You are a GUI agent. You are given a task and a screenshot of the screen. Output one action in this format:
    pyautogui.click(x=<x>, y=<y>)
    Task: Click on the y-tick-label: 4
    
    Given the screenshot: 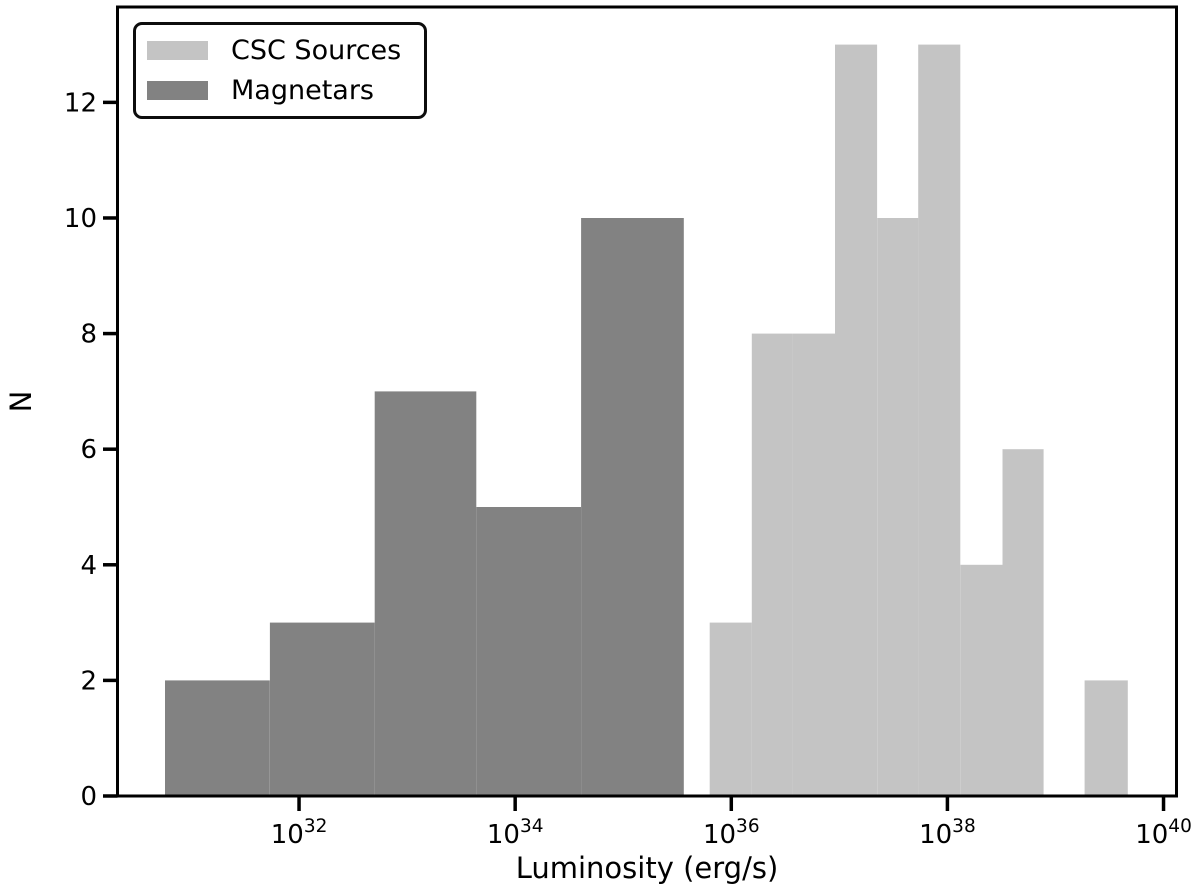 What is the action you would take?
    pyautogui.click(x=88, y=566)
    